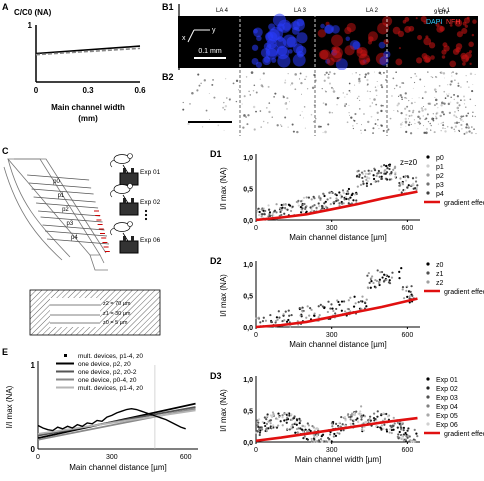 The height and width of the screenshot is (481, 484). I want to click on channel-line, so click(67, 205).